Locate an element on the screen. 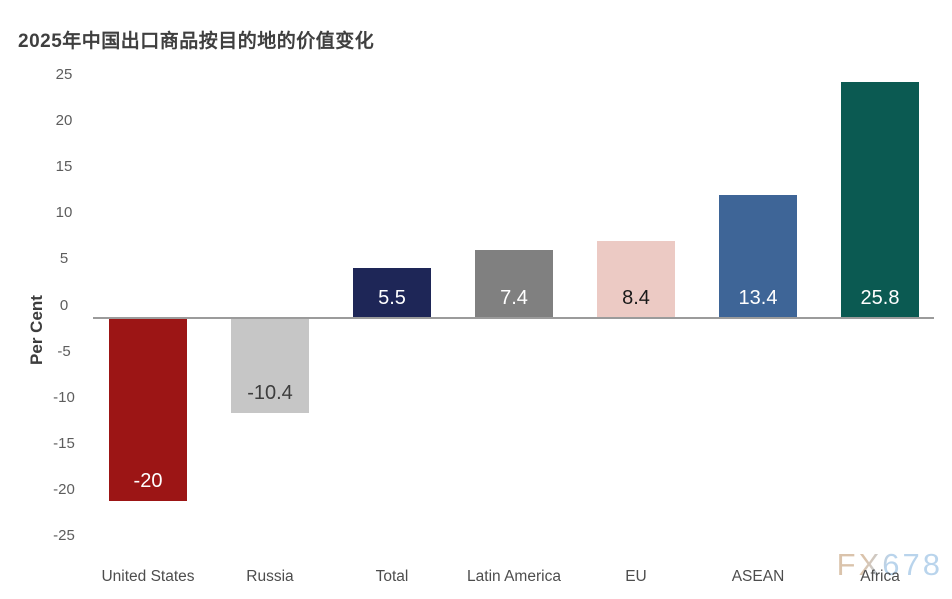 The image size is (952, 599). bar-asean: 13.4 is located at coordinates (758, 256).